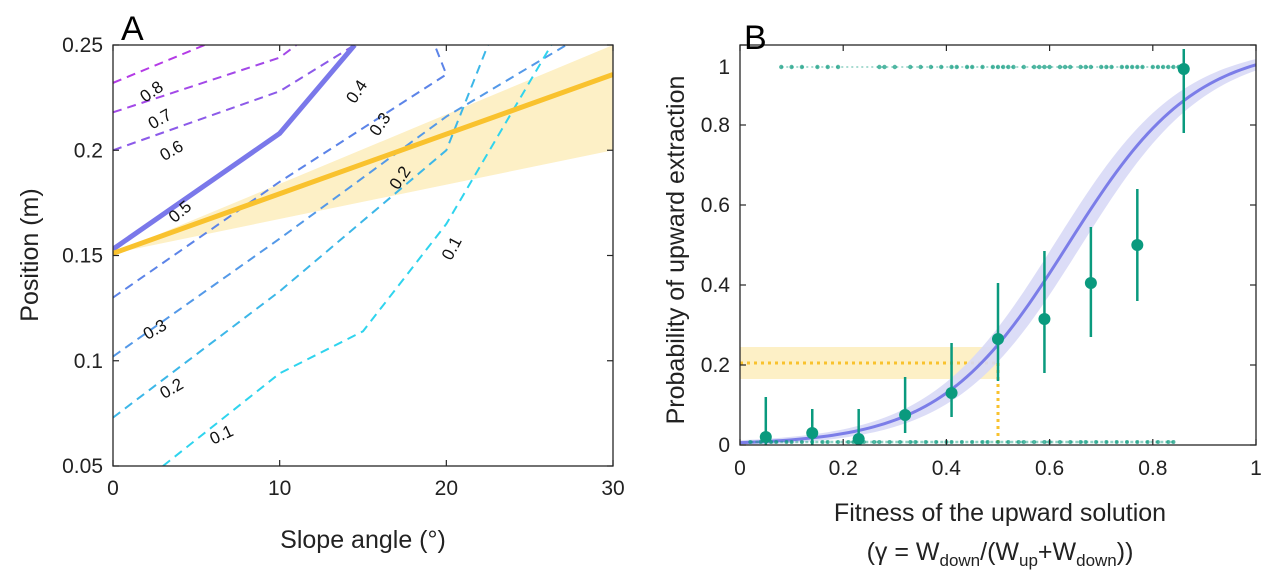 This screenshot has height=581, width=1276. Describe the element at coordinates (279, 488) in the screenshot. I see `a-x-tick-label: 10` at that location.